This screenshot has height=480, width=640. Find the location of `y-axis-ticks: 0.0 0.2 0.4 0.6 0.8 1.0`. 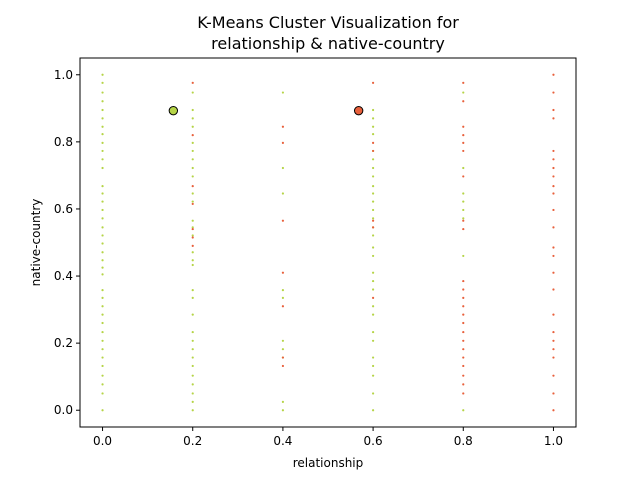

y-axis-ticks: 0.0 0.2 0.4 0.6 0.8 1.0 is located at coordinates (67, 242).